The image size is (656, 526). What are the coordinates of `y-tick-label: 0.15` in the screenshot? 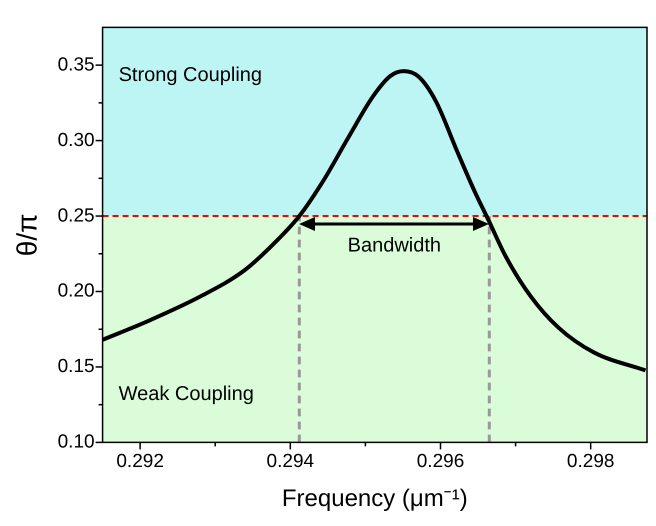 It's located at (76, 367).